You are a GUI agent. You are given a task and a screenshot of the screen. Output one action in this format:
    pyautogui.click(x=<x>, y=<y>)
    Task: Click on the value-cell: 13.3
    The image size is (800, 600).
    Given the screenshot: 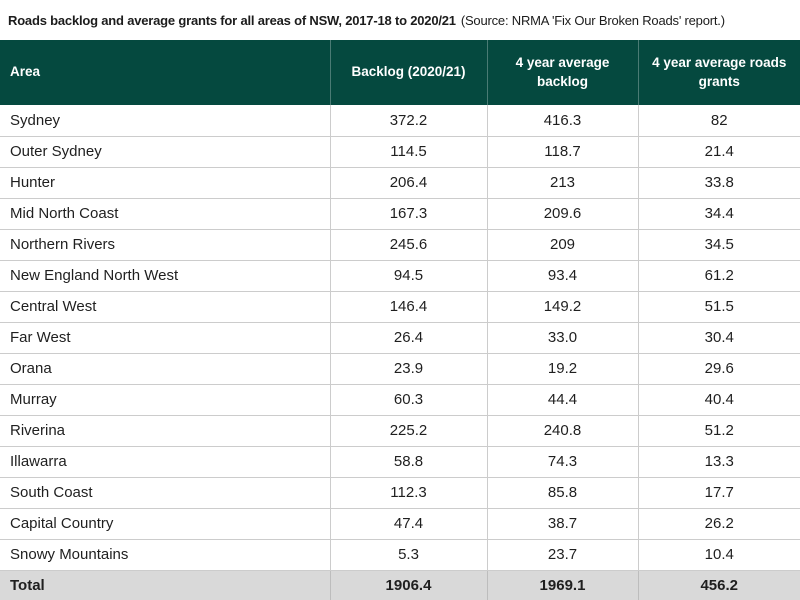 What is the action you would take?
    pyautogui.click(x=718, y=462)
    